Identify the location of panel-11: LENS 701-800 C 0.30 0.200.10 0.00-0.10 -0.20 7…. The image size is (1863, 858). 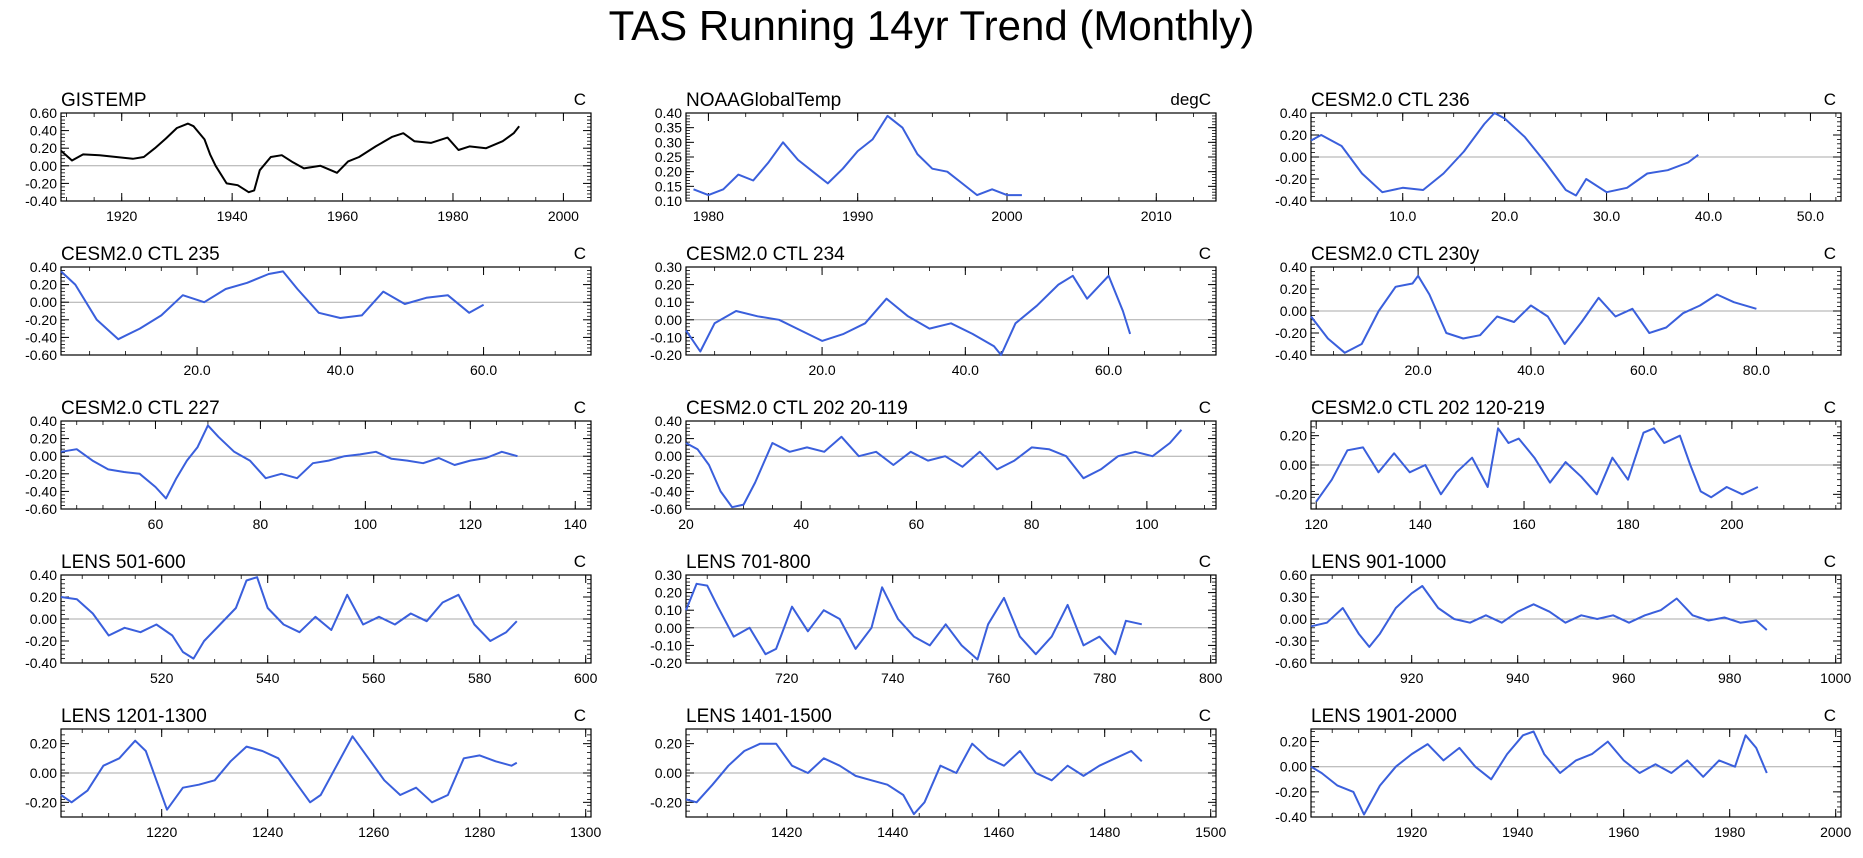
(936, 619).